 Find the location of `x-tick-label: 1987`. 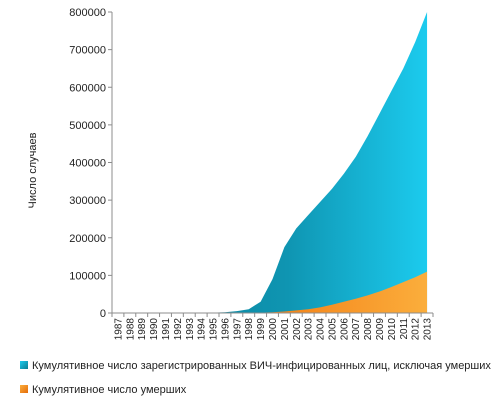

x-tick-label: 1987 is located at coordinates (118, 329).